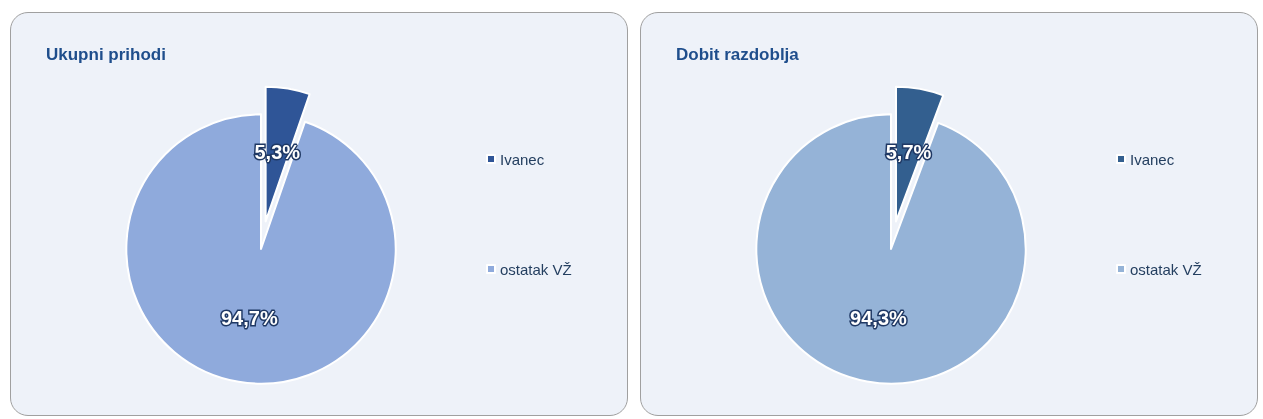 This screenshot has height=419, width=1263. I want to click on data-label: 94,7%, so click(249, 318).